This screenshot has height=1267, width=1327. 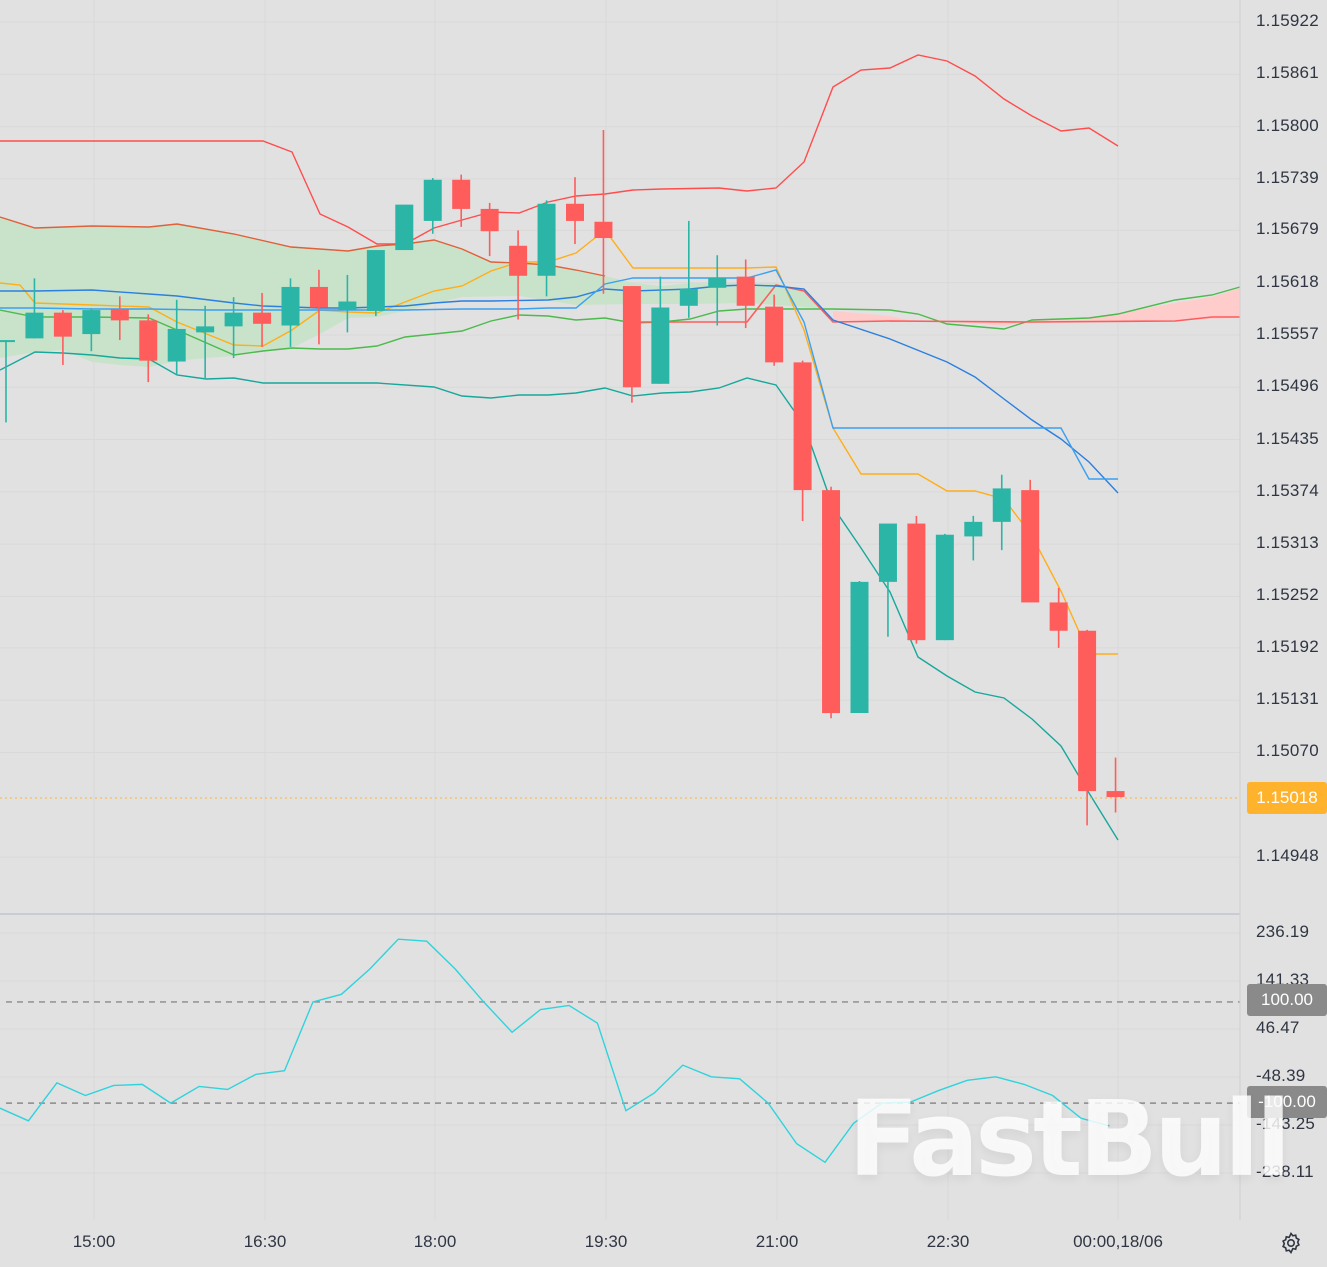 I want to click on price-tick-label: 1.15679, so click(x=1287, y=229).